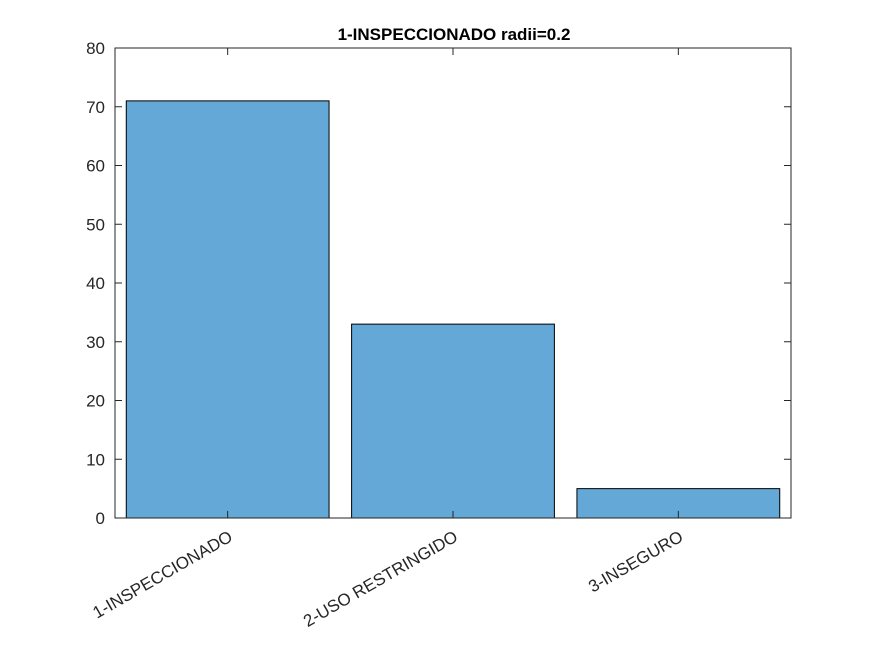 This screenshot has width=875, height=661. What do you see at coordinates (95, 48) in the screenshot?
I see `y-tick-label: 80` at bounding box center [95, 48].